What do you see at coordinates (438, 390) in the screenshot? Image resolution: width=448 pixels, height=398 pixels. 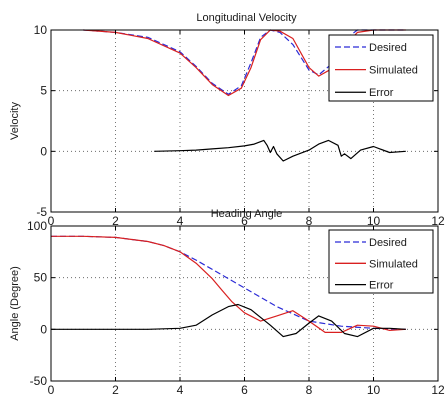 I see `chart2-x-tick-label: 12` at bounding box center [438, 390].